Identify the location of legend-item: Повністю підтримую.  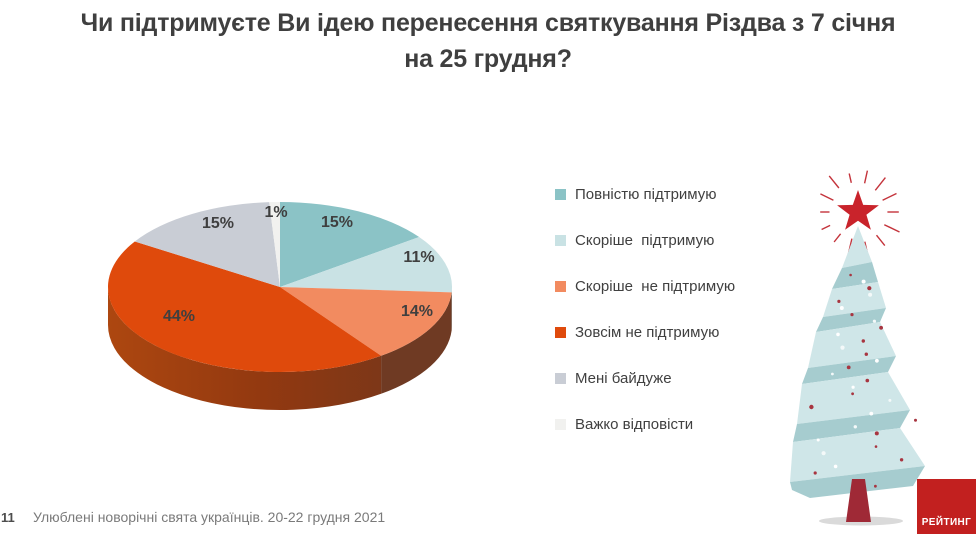
(645, 194).